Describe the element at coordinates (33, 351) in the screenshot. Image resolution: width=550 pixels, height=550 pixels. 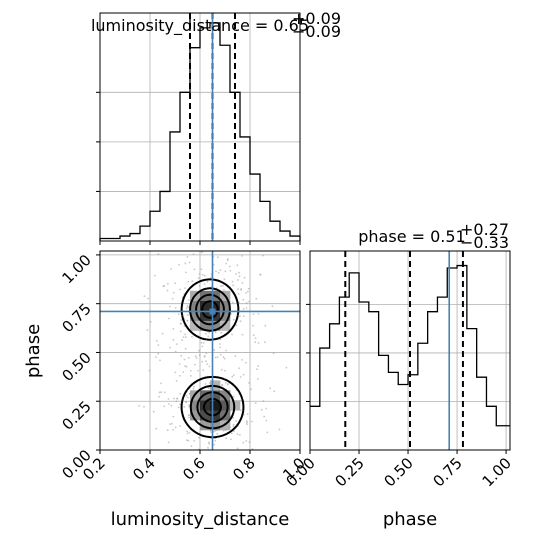
I see `y-axis-label-phase: phase` at that location.